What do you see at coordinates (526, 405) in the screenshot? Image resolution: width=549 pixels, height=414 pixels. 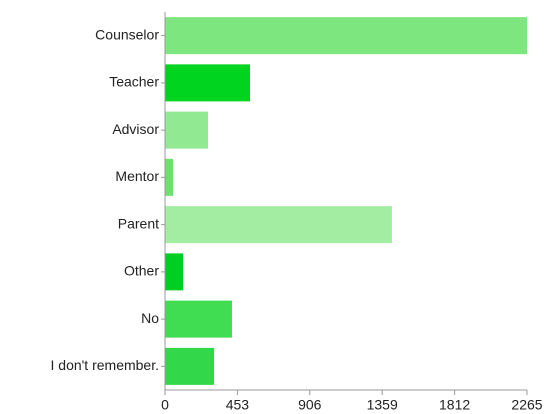 I see `x-tick-label: 2265` at bounding box center [526, 405].